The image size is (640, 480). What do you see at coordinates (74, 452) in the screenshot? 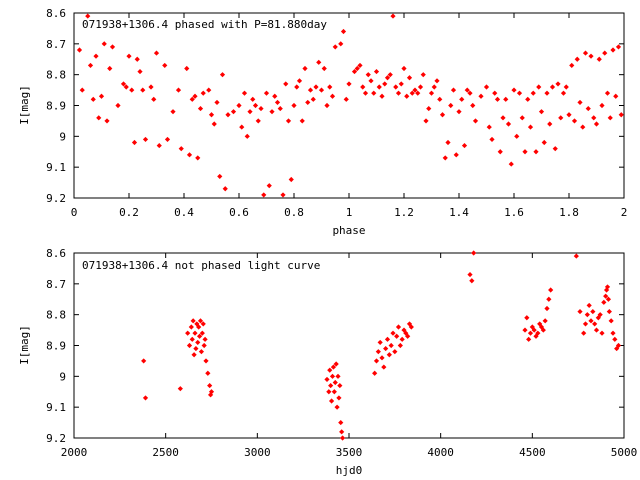
I see `x-tick-label-unphased: 2000` at bounding box center [74, 452].